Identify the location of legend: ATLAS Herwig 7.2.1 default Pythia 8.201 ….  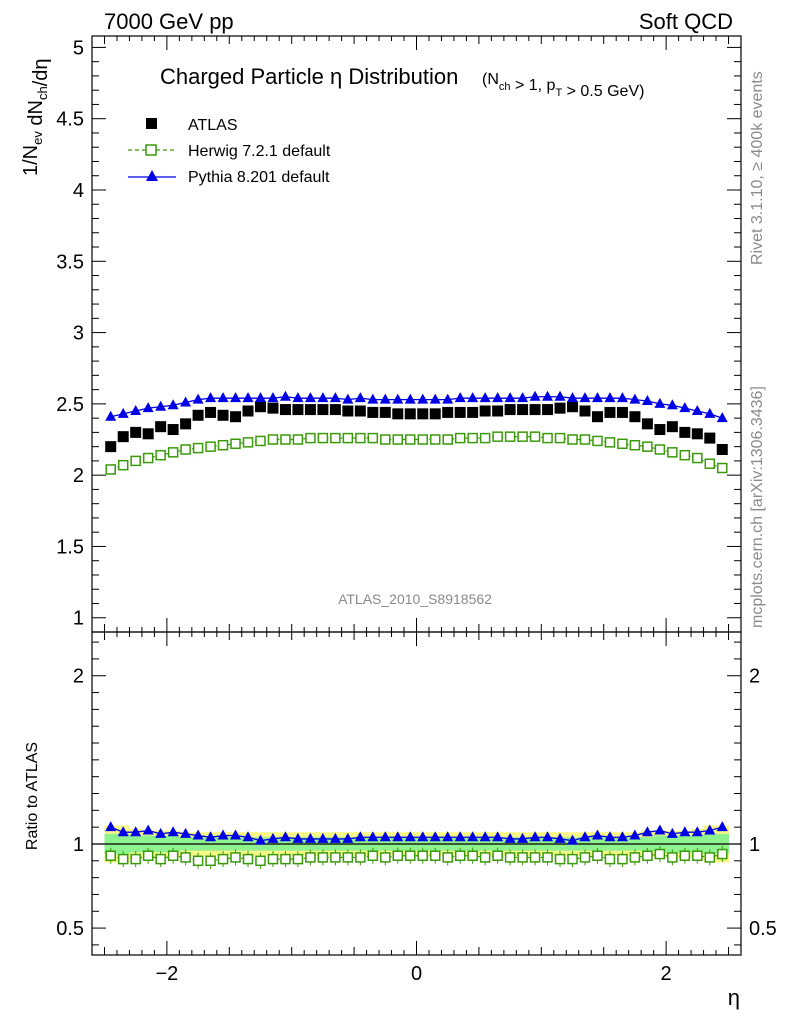
(229, 151).